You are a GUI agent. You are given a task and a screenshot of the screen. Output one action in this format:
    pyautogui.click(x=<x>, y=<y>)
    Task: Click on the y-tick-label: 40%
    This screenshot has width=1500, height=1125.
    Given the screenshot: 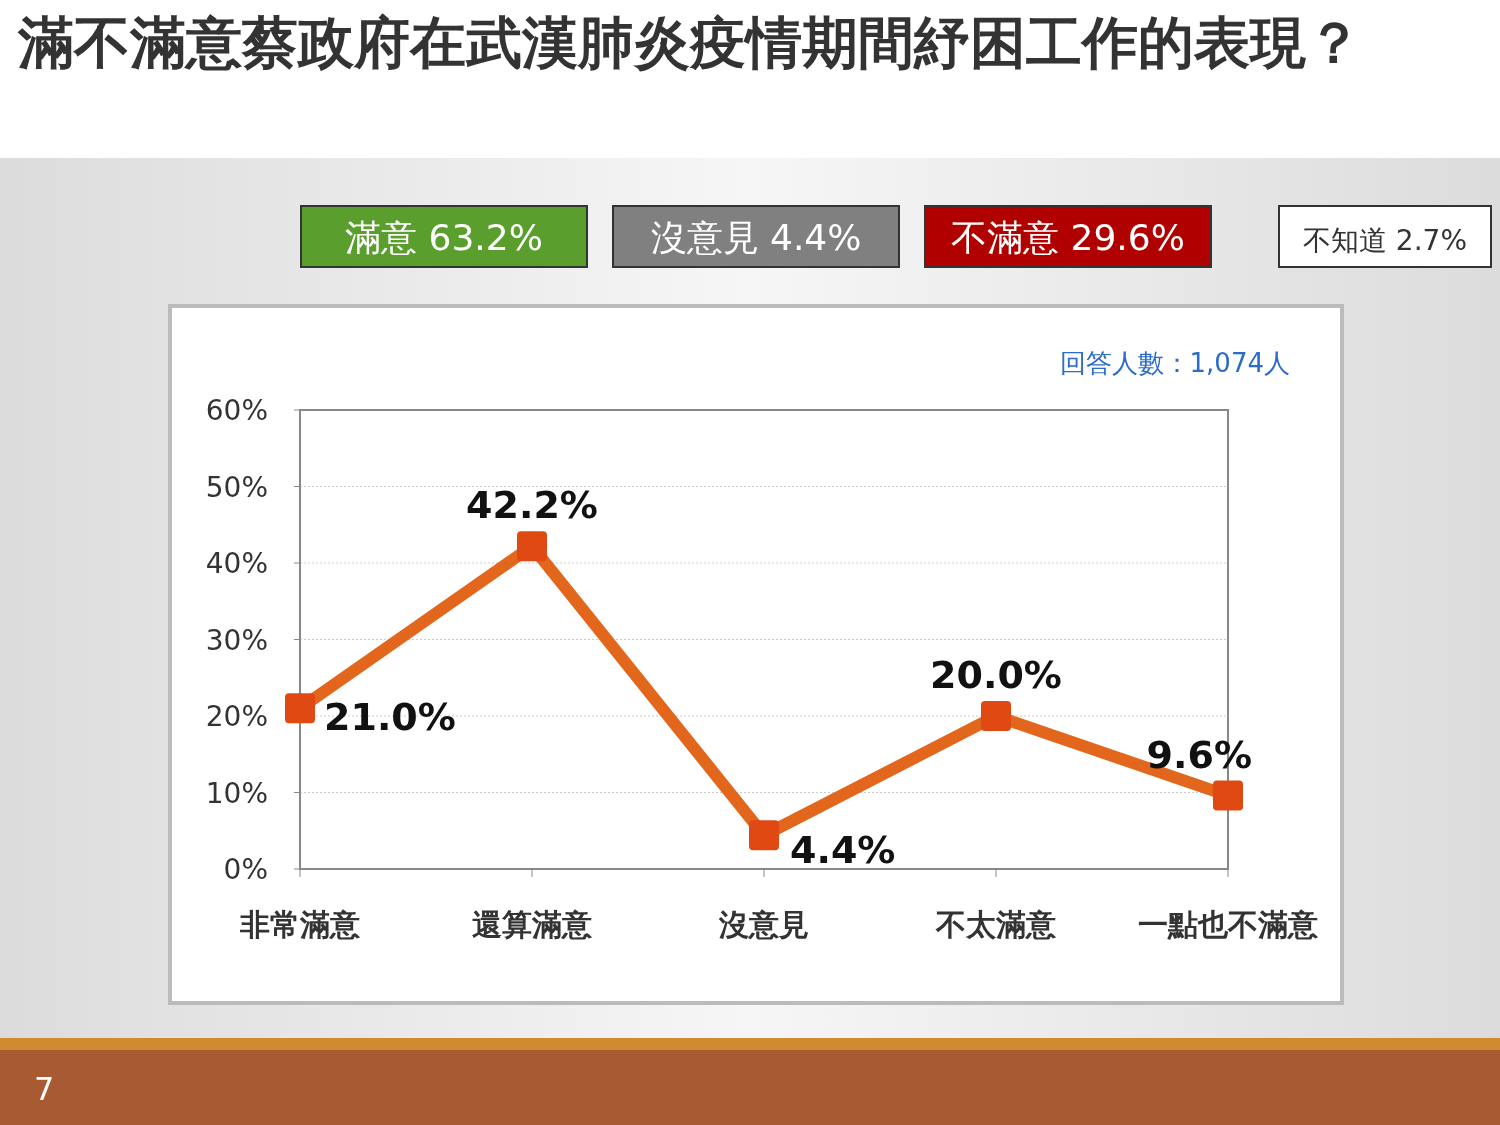 What is the action you would take?
    pyautogui.click(x=236, y=563)
    